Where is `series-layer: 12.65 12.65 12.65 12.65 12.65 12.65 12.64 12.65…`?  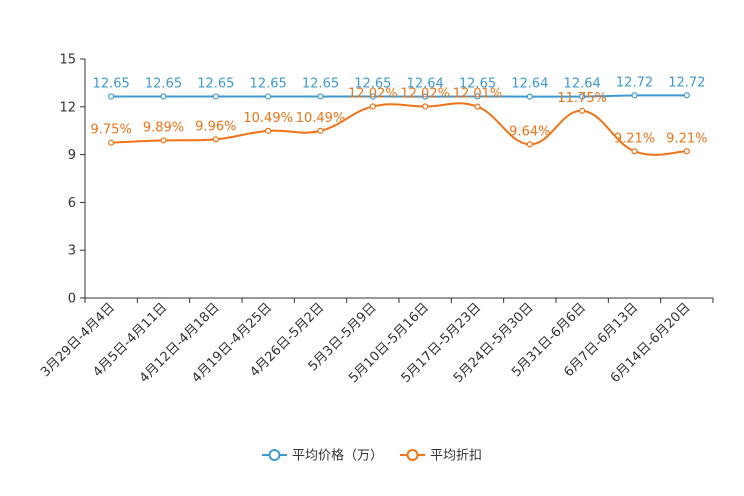
series-layer: 12.65 12.65 12.65 12.65 12.65 12.65 12.64 12.65… is located at coordinates (399, 115).